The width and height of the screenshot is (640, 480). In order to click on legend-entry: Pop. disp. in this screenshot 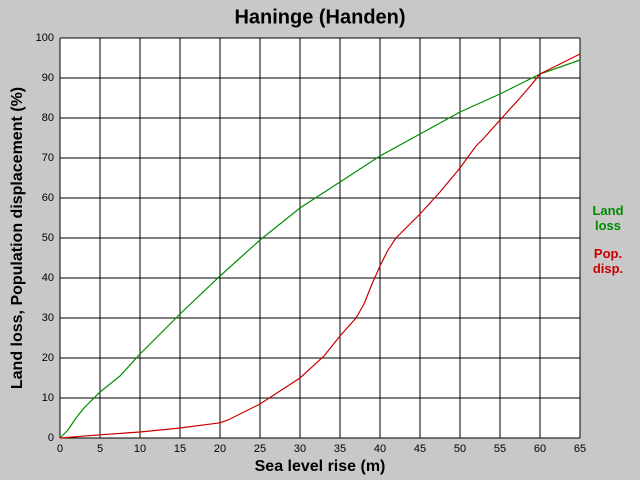, I will do `click(608, 261)`.